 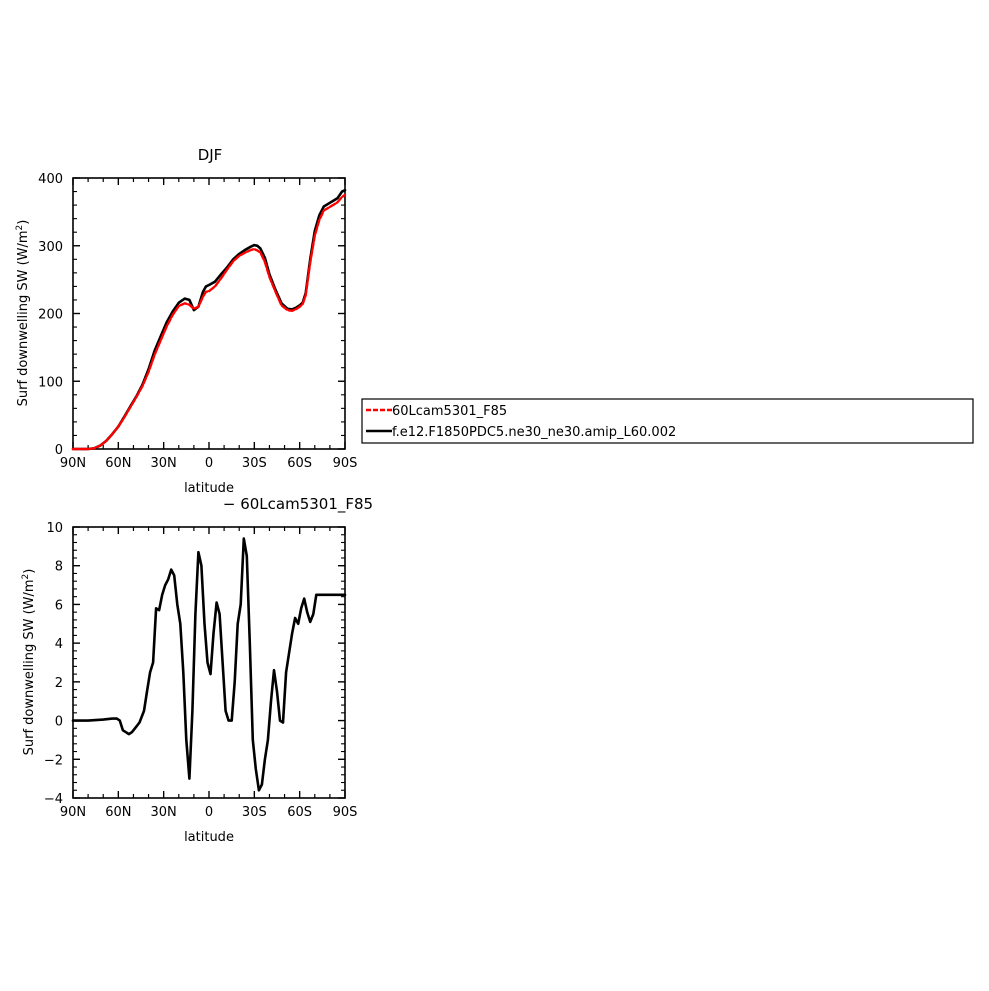 I want to click on legend-box, so click(x=667, y=421).